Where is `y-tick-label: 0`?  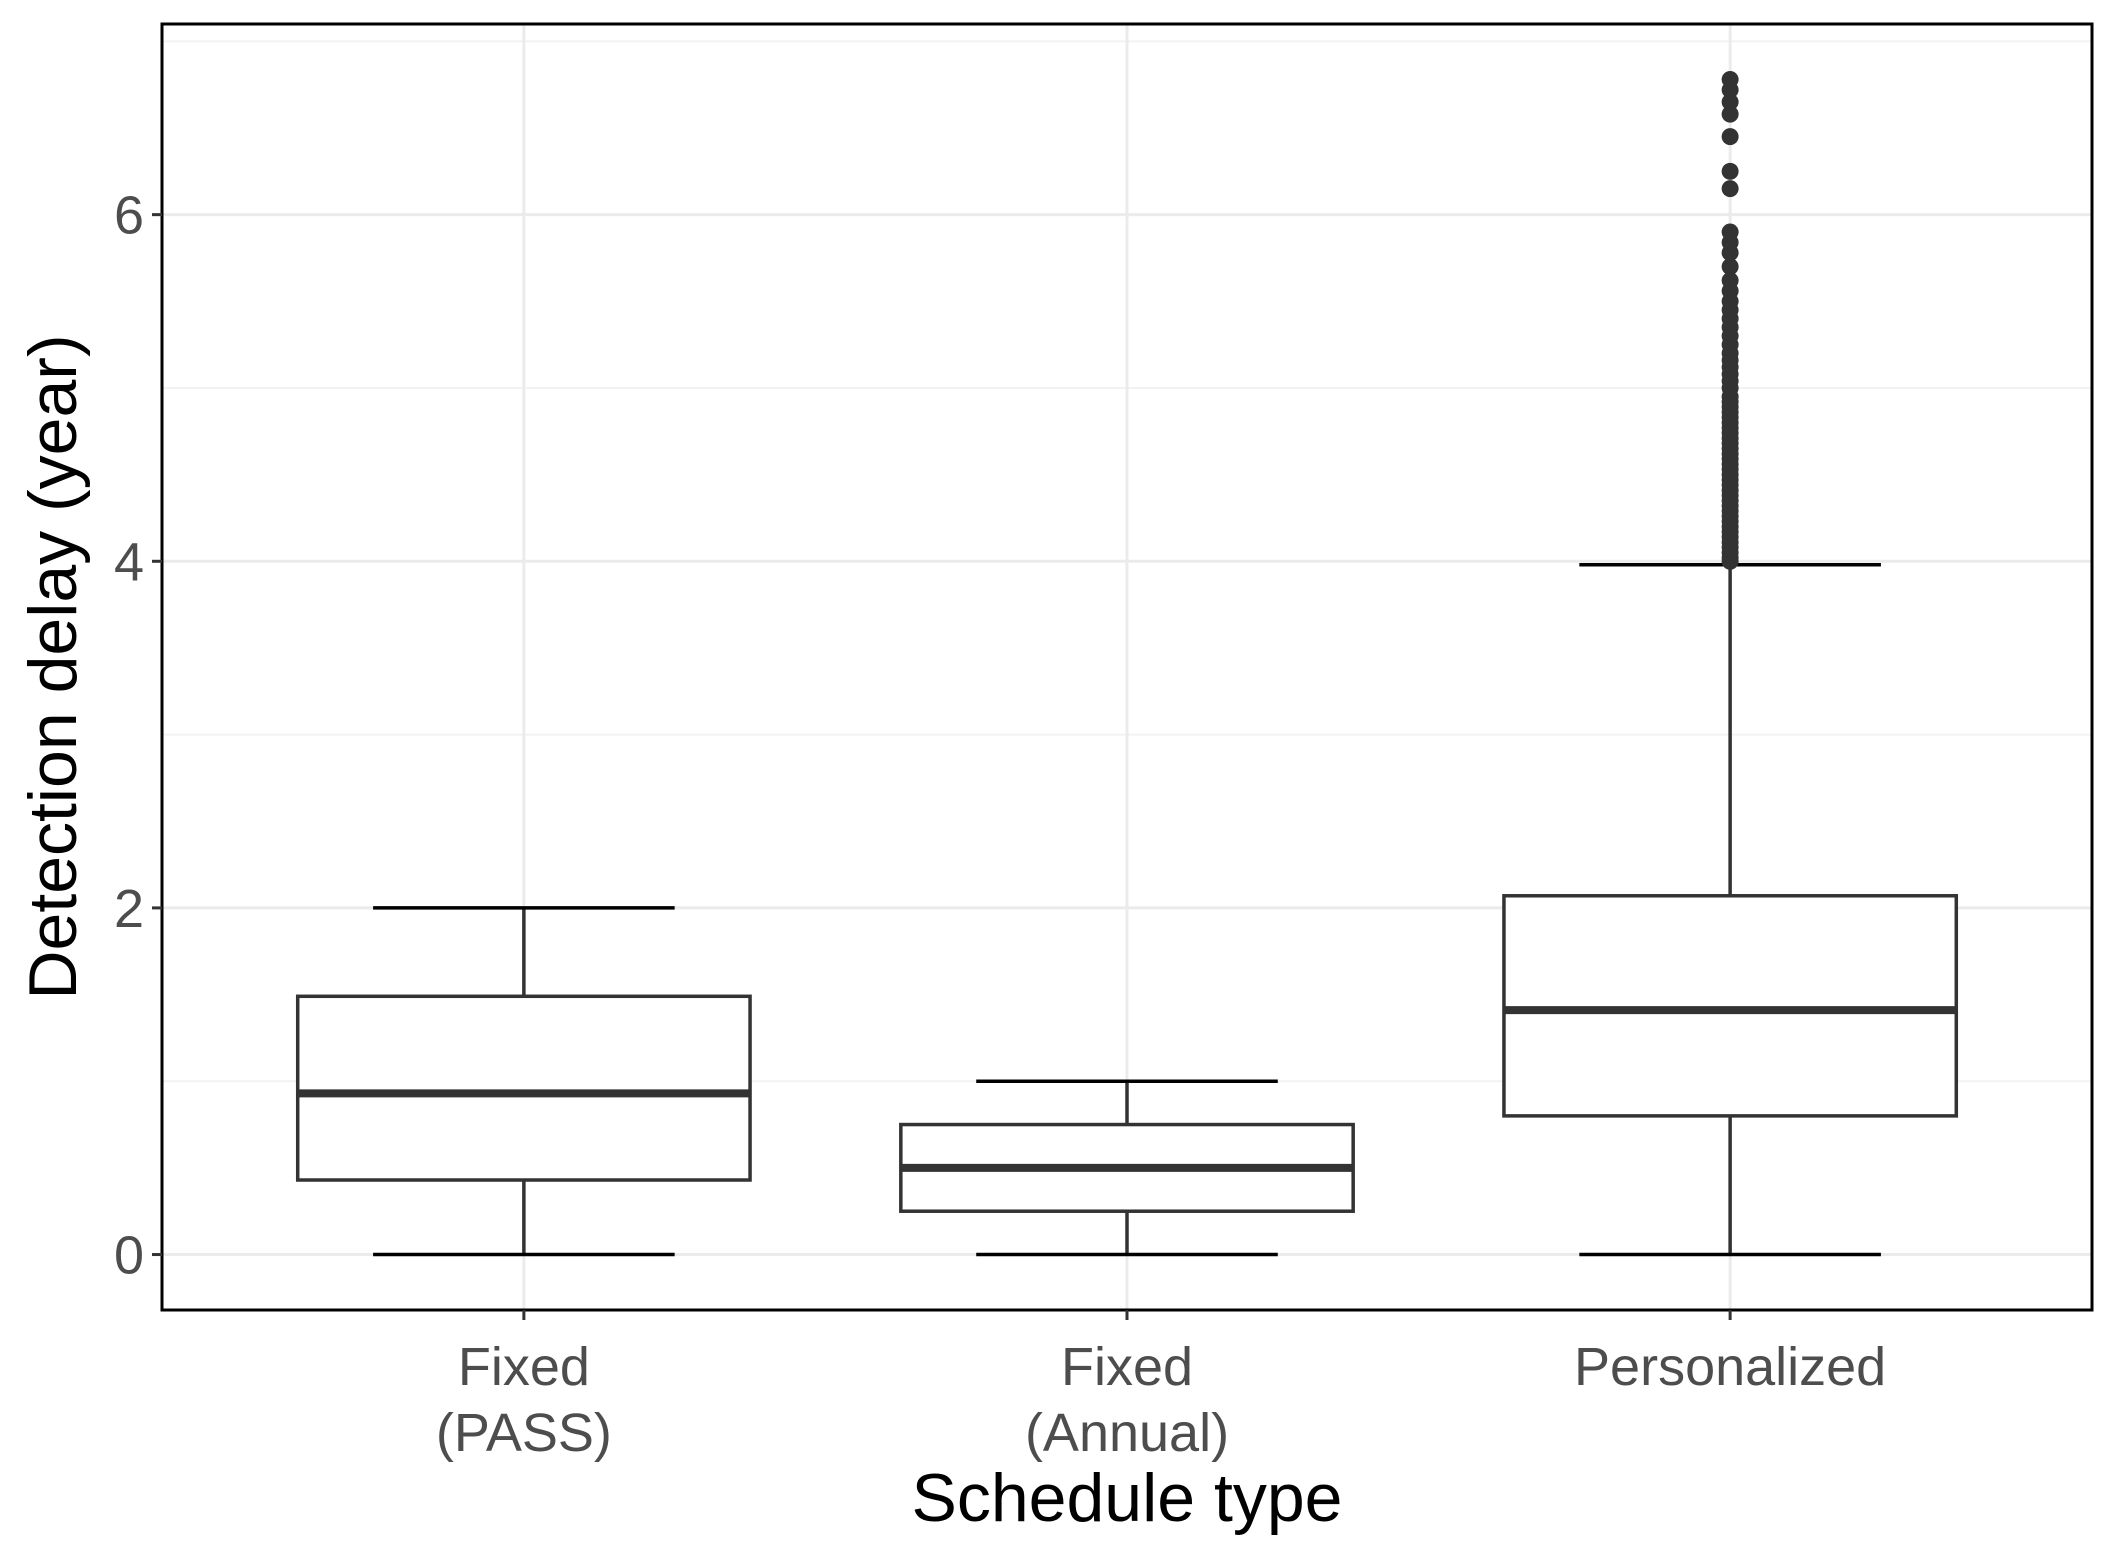
y-tick-label: 0 is located at coordinates (129, 1256).